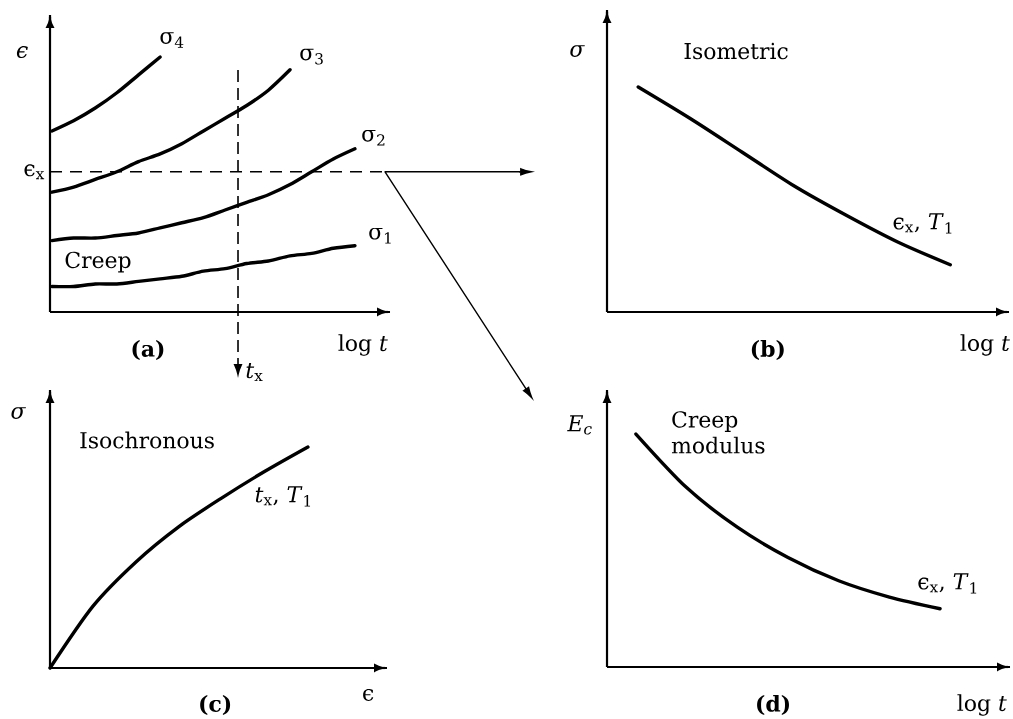  I want to click on annotation: Creep modulus, so click(718, 432).